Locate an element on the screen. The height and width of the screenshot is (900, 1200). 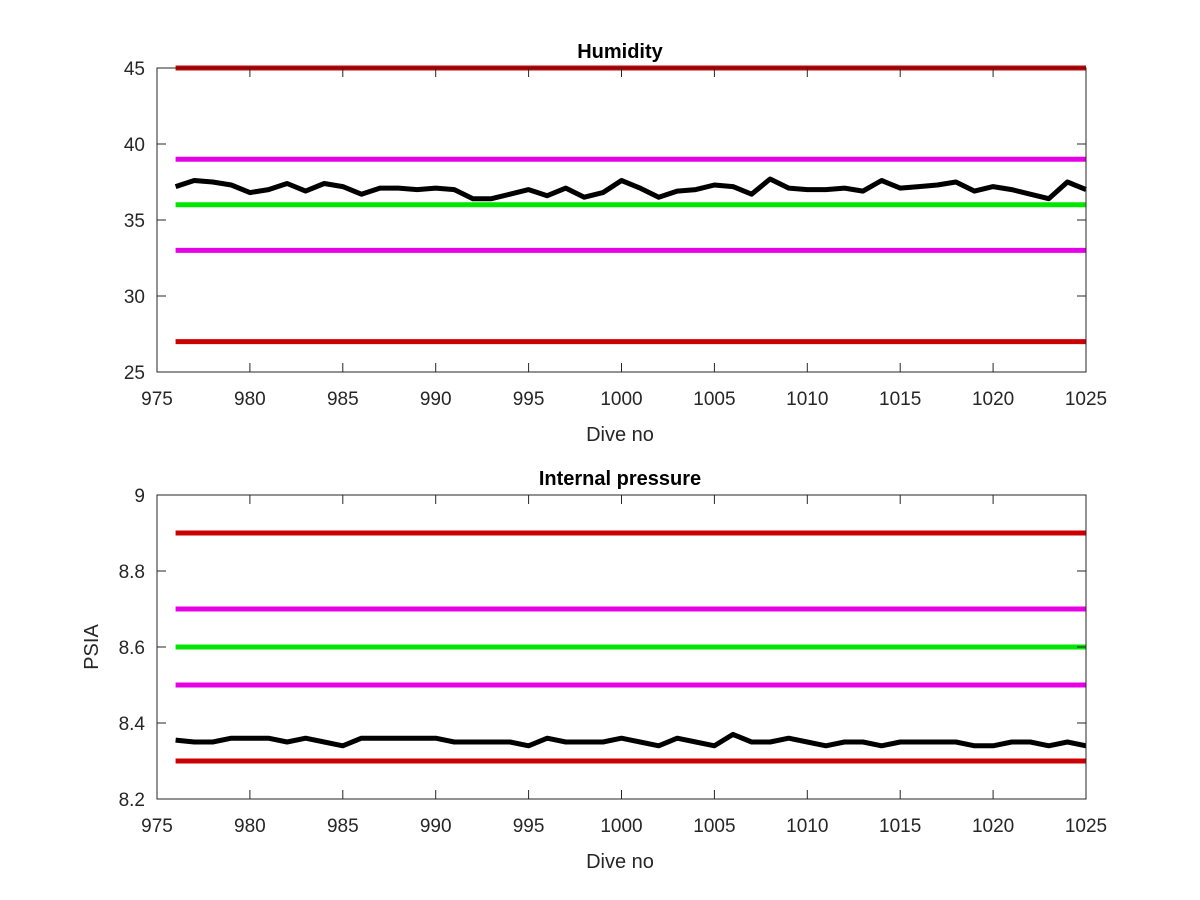
y-tick-label: 25 is located at coordinates (134, 373).